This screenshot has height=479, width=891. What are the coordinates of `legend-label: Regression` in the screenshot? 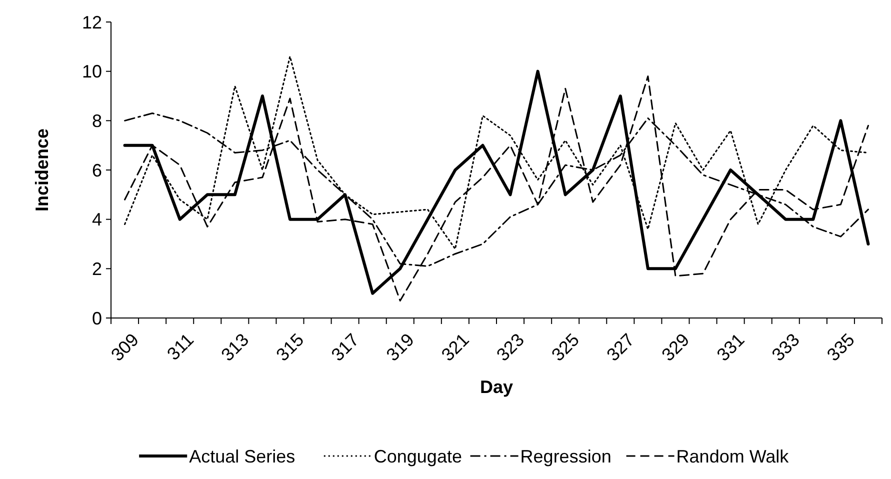 It's located at (566, 456).